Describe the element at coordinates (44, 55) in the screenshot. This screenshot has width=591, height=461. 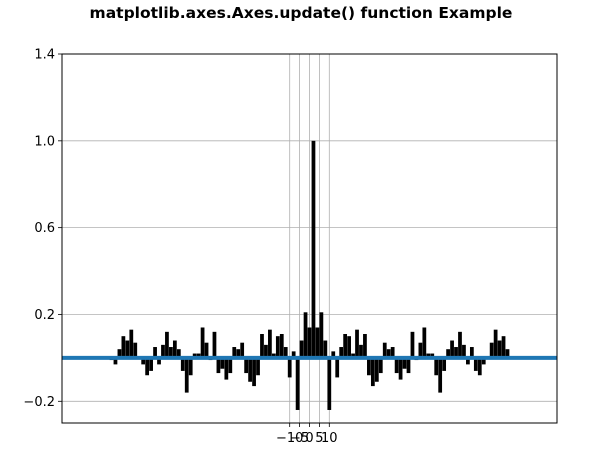
I see `y-tick-label: 1.4` at that location.